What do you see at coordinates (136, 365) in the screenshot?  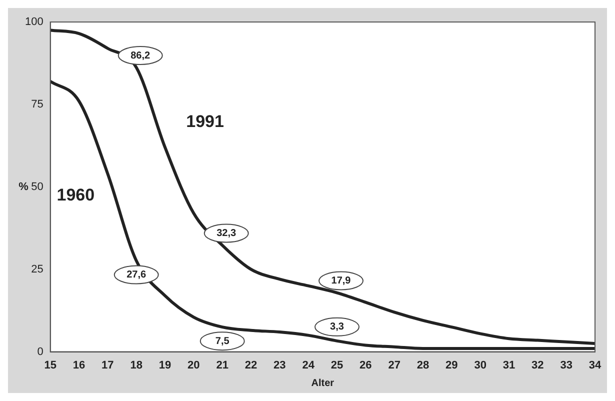 I see `x-tick-label: 18` at bounding box center [136, 365].